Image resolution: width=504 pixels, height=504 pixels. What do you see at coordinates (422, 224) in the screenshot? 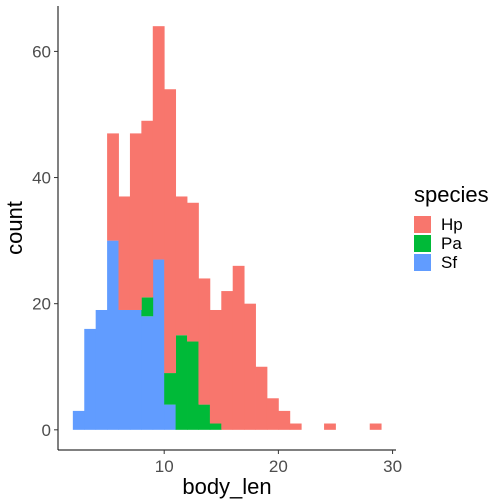
I see `legend-swatch-hp` at bounding box center [422, 224].